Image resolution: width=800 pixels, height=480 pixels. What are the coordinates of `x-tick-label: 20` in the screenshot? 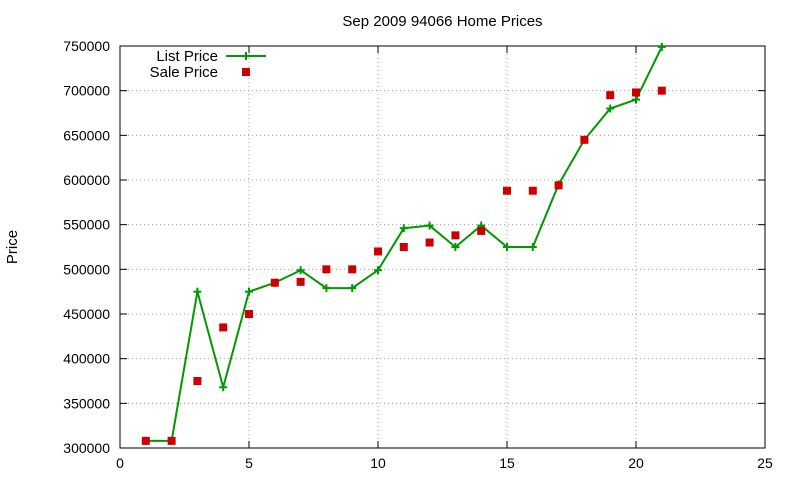 It's located at (636, 463).